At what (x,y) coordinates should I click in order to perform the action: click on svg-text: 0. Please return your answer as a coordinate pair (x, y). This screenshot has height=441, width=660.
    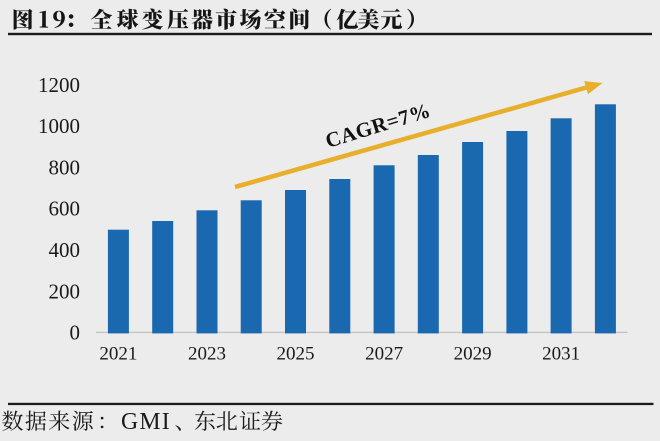
    Looking at the image, I should click on (75, 333).